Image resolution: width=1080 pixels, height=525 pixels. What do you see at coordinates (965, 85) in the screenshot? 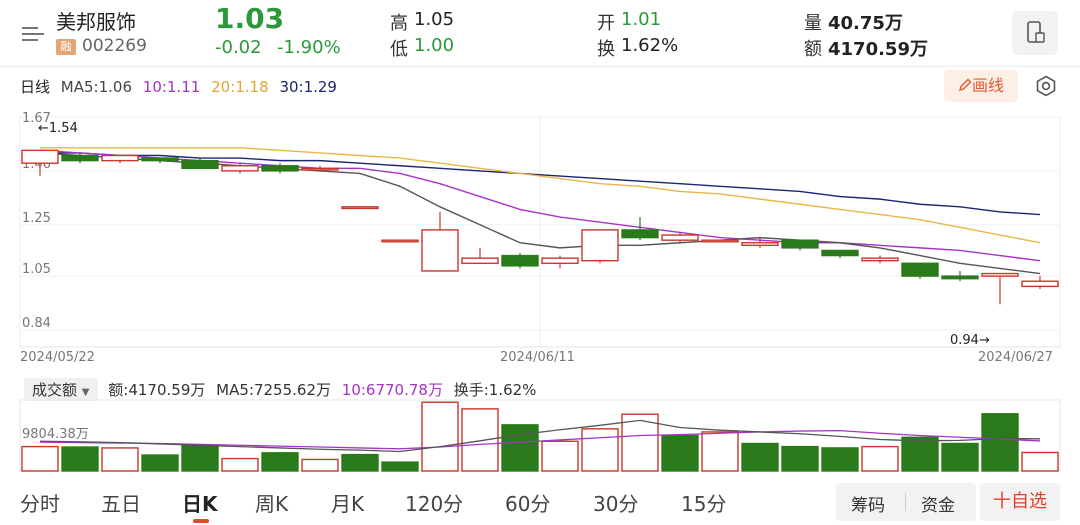
I see `pencil-icon` at bounding box center [965, 85].